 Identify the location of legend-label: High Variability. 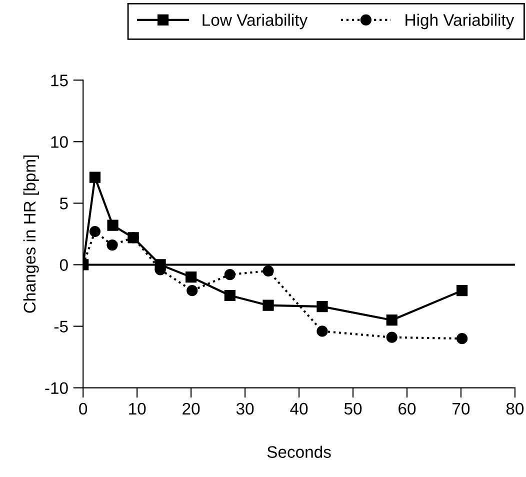
(460, 22).